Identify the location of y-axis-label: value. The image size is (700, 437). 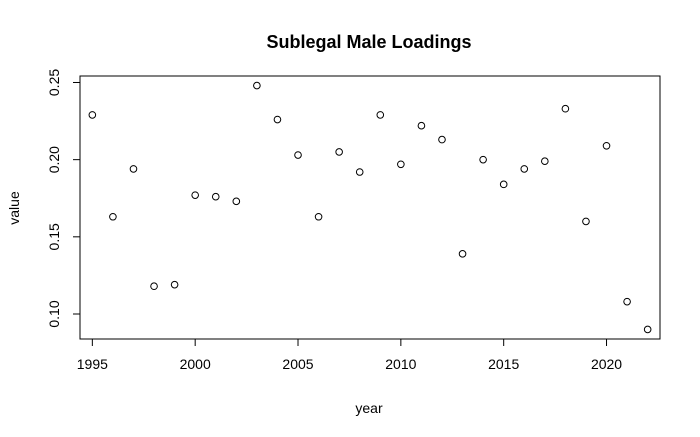
(14, 208).